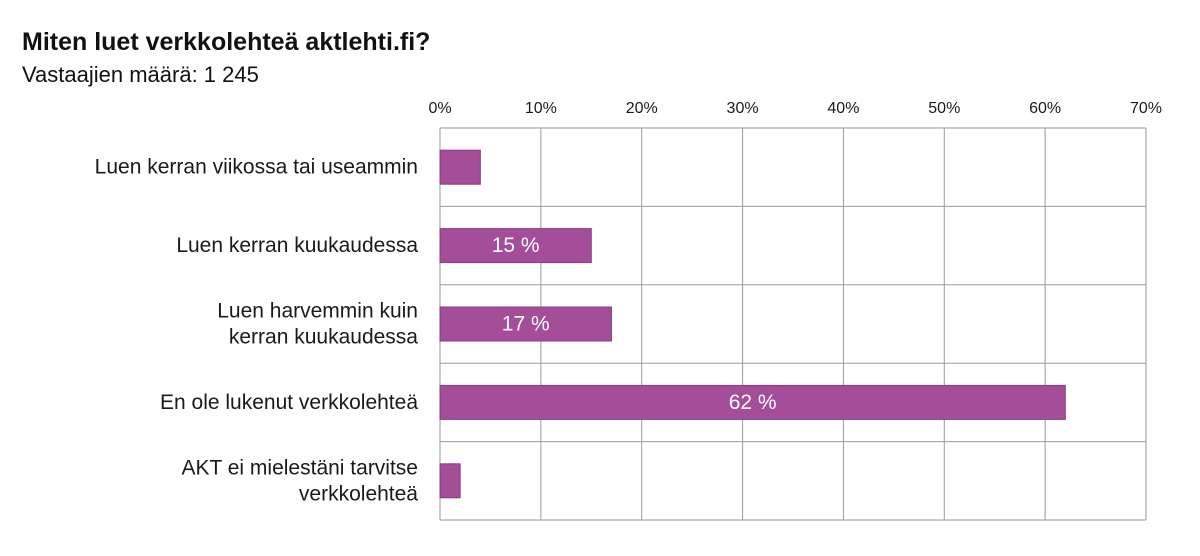 The image size is (1200, 556). What do you see at coordinates (299, 467) in the screenshot?
I see `category-label: AKT ei mielestäni tarvitse` at bounding box center [299, 467].